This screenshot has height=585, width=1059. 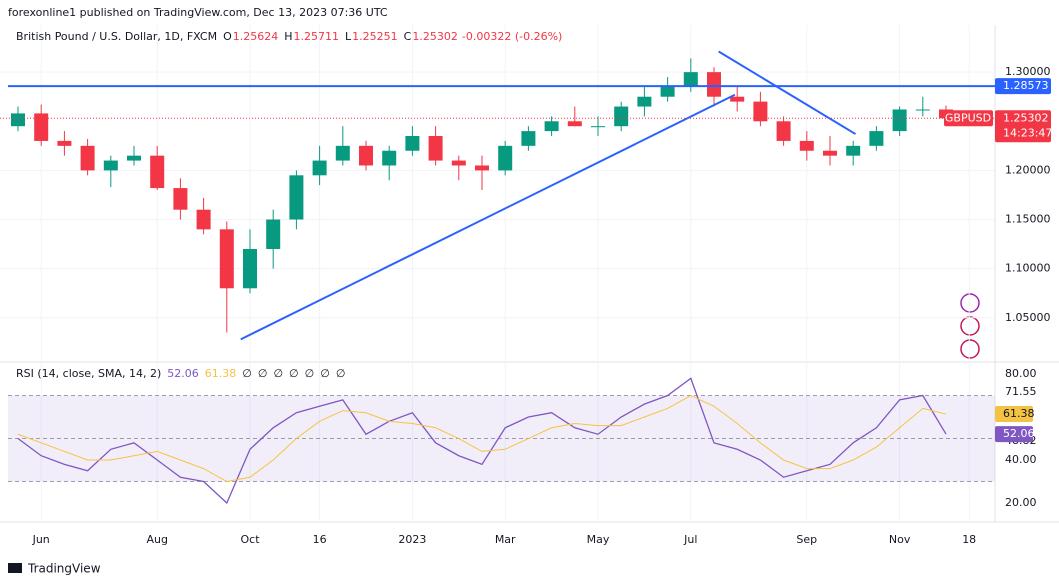 What do you see at coordinates (1021, 502) in the screenshot?
I see `y-tick-label: 20.00` at bounding box center [1021, 502].